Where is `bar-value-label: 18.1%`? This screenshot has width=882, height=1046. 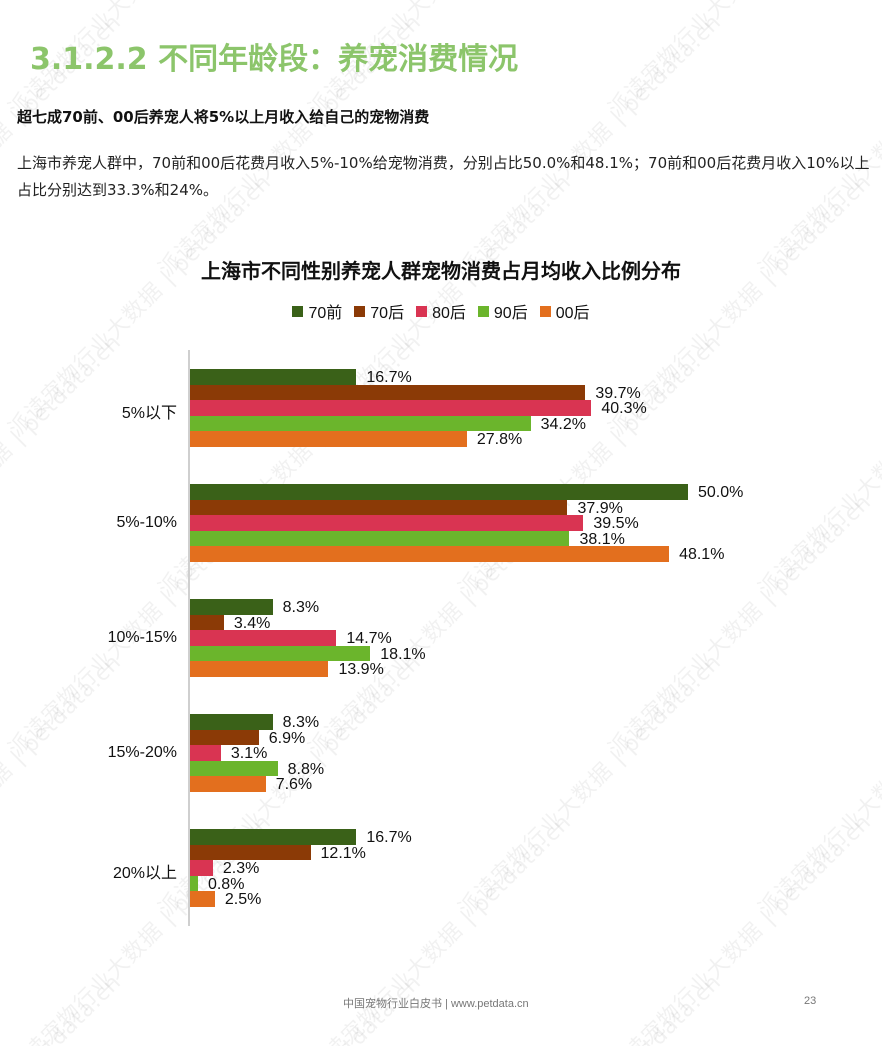 bar-value-label: 18.1% is located at coordinates (403, 654).